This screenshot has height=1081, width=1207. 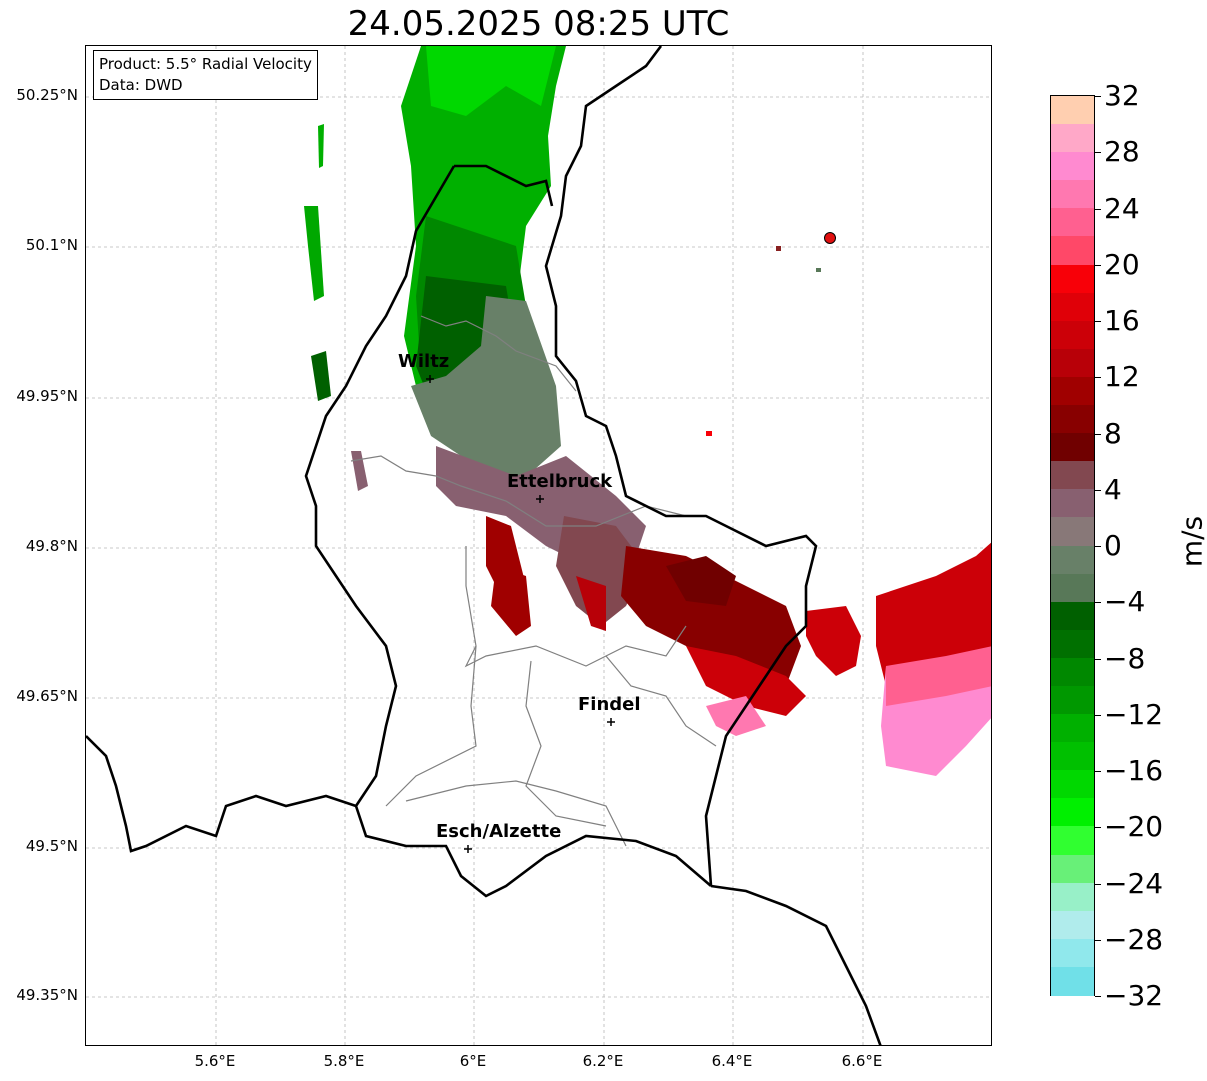 I want to click on product-info-box: Product: 5.5° Radial Velocity Data: DWD, so click(x=205, y=75).